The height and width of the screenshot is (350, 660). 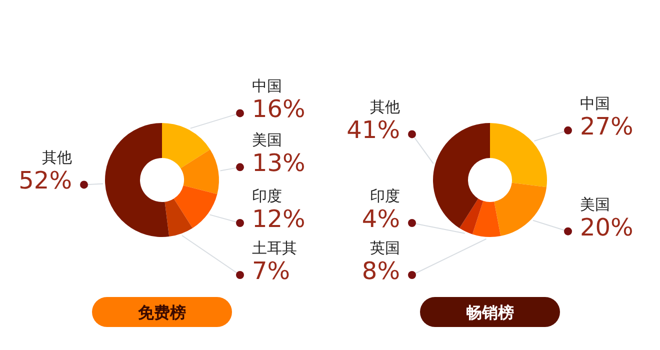 What do you see at coordinates (45, 180) in the screenshot?
I see `data-label: 52%` at bounding box center [45, 180].